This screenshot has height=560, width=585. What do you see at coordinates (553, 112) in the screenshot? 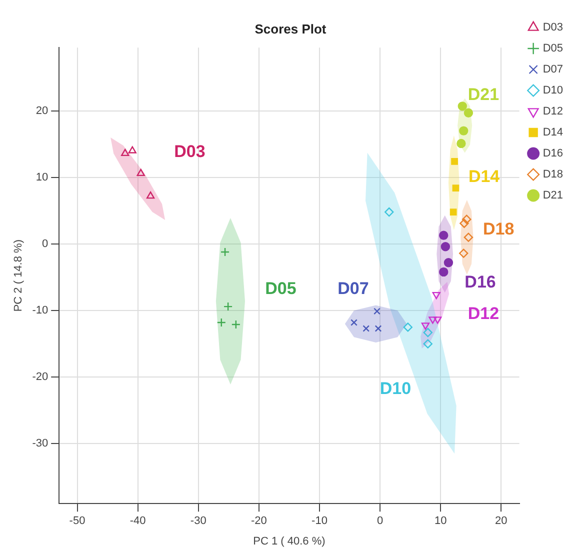
I see `legend-label: D12` at bounding box center [553, 112].